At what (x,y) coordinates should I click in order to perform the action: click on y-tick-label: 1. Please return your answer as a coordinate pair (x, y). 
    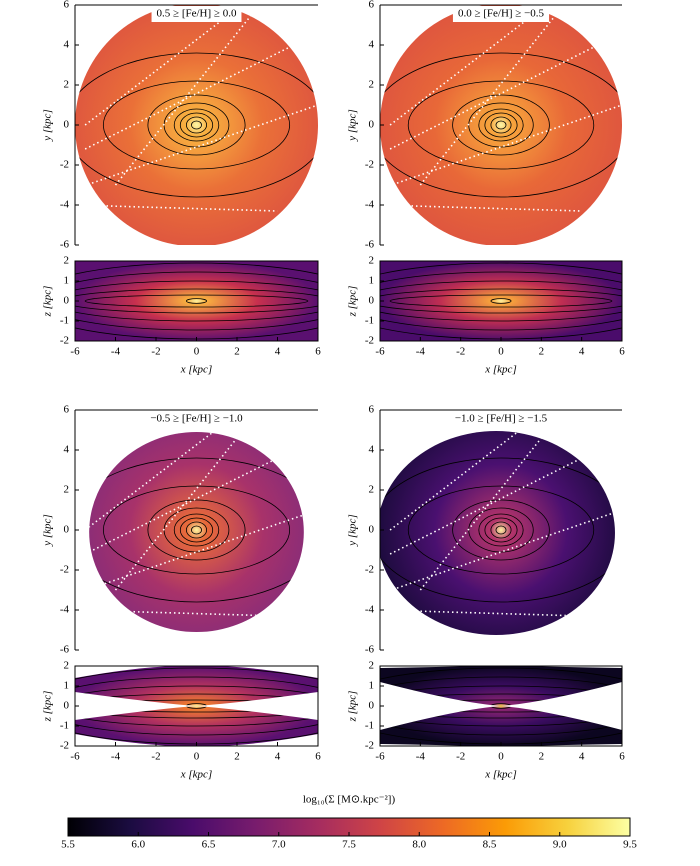
    Looking at the image, I should click on (372, 686).